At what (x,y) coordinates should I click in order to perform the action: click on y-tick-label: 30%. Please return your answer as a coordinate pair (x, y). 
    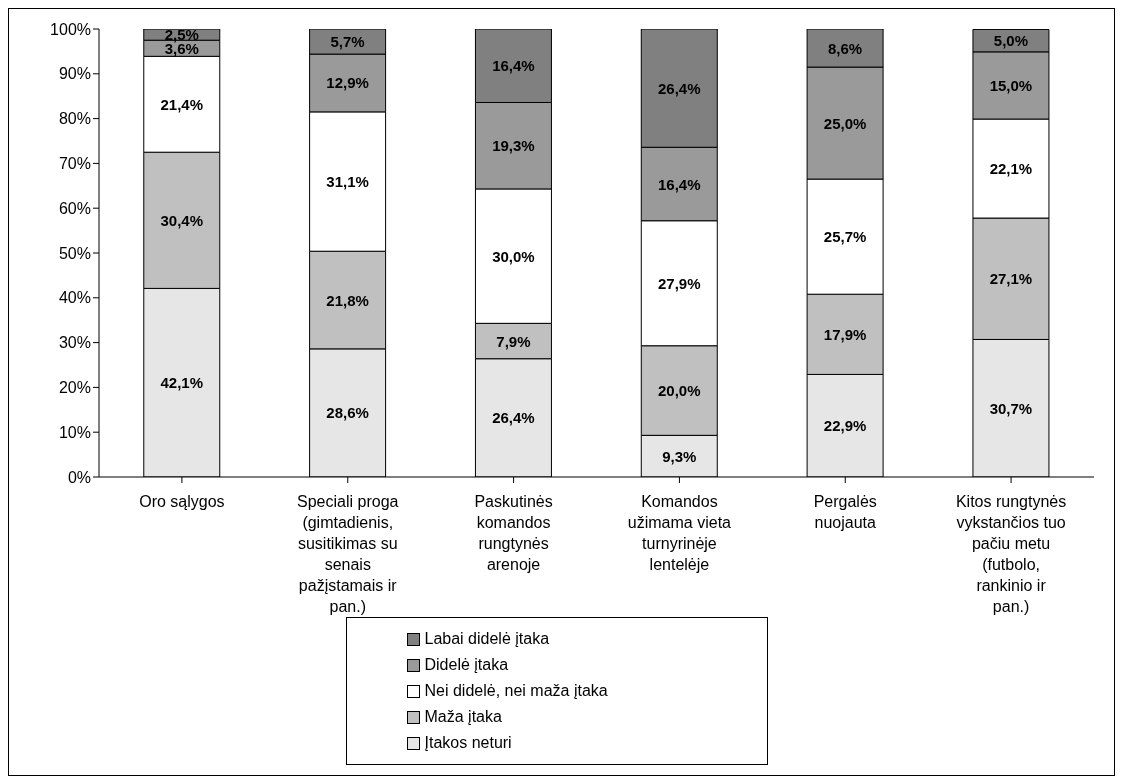
    Looking at the image, I should click on (74, 343).